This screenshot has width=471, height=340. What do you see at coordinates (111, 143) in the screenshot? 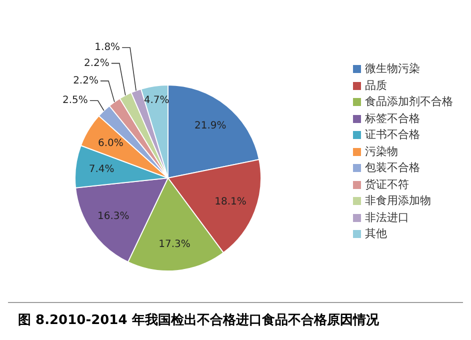
I see `data-label: 6.0%` at bounding box center [111, 143].